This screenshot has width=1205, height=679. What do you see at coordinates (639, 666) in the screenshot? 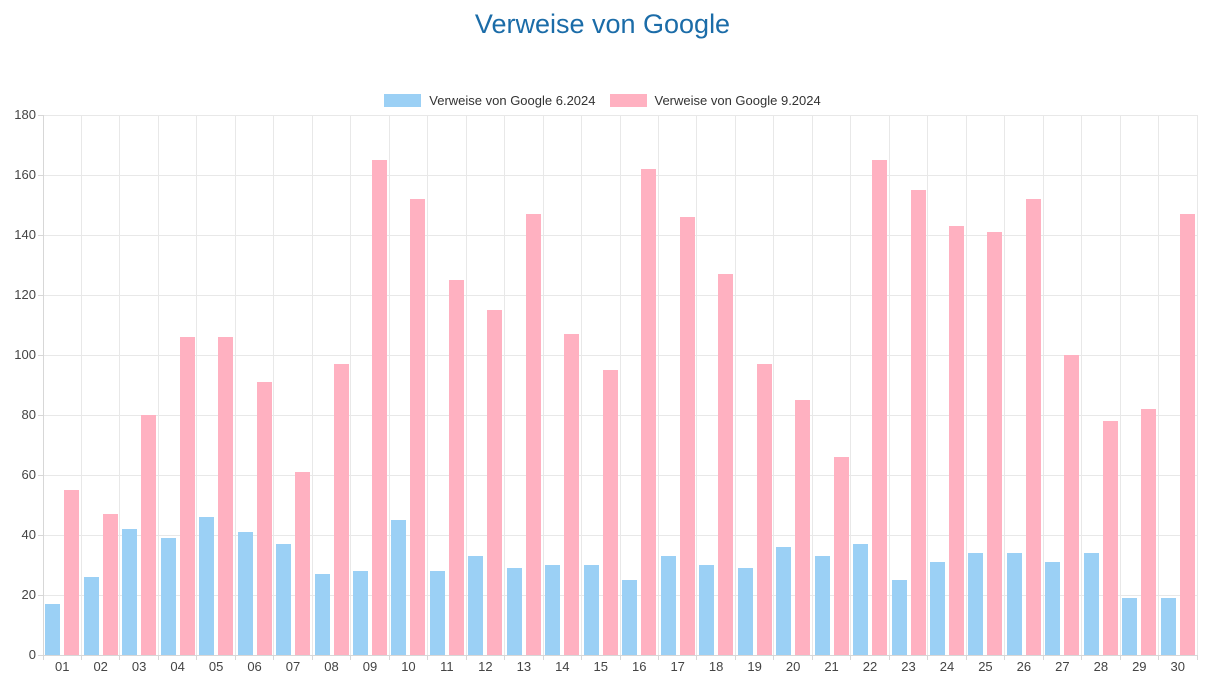
I see `x-axis-label-16: 16` at bounding box center [639, 666].